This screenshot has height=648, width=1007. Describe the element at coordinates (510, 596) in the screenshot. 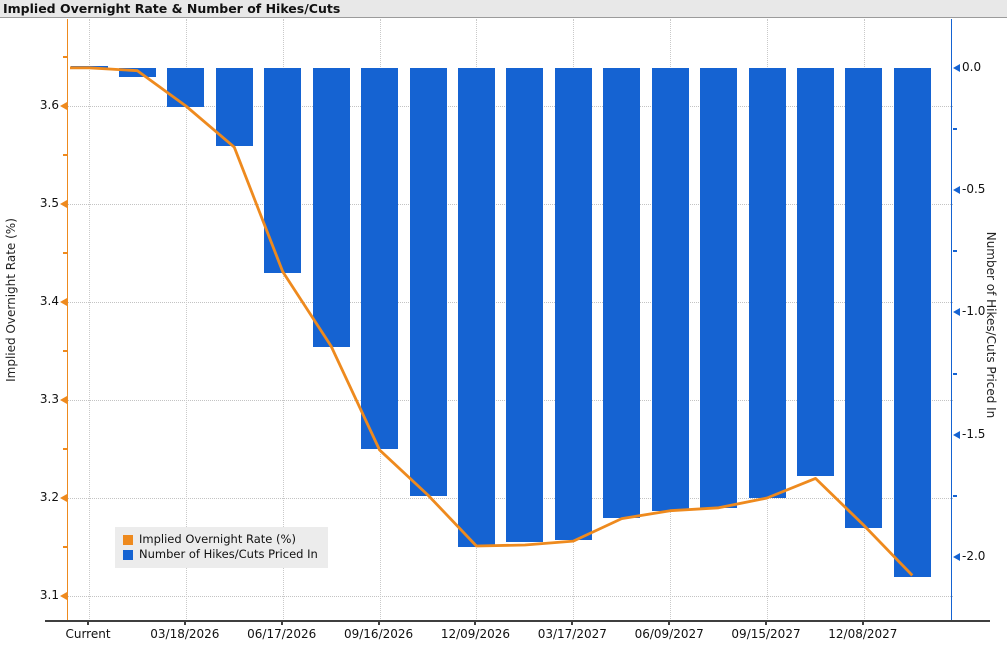

I see `grid-line-horizontal` at that location.